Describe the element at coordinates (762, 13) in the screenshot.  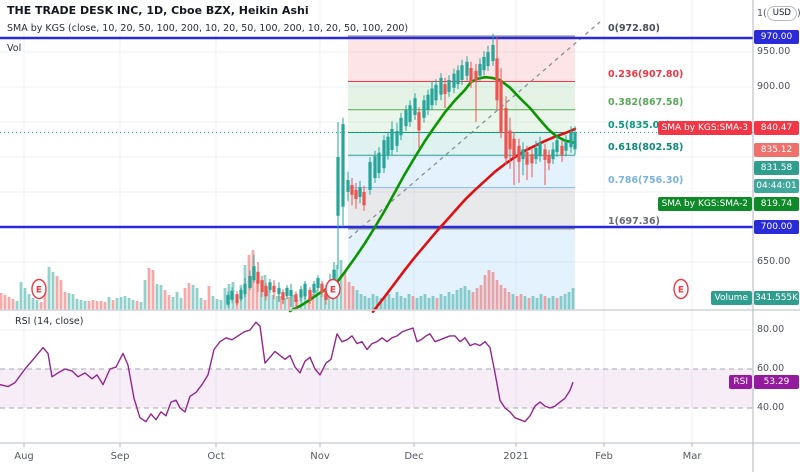
I see `axis-top-fragment-left: 1(` at that location.